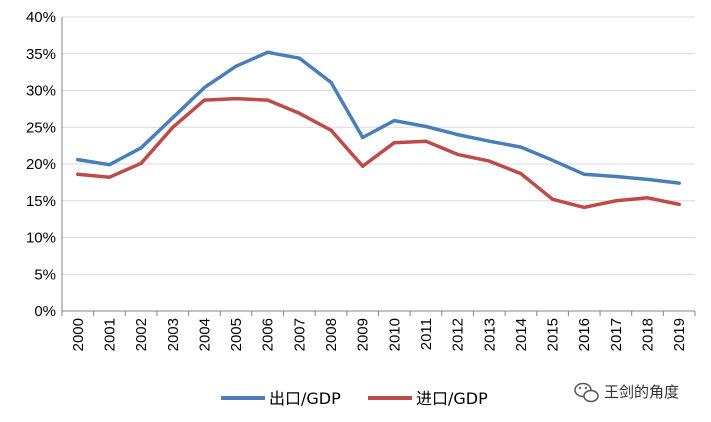 This screenshot has width=711, height=422. I want to click on x-tick-label: 2017, so click(616, 334).